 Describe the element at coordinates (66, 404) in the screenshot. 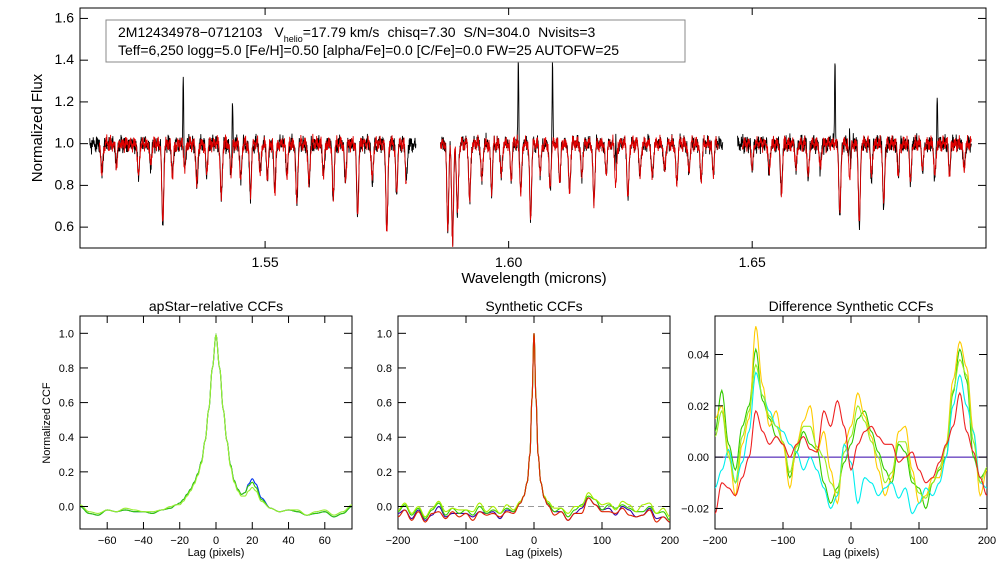

I see `apstar-ccf-ytick-label: 0.6` at that location.